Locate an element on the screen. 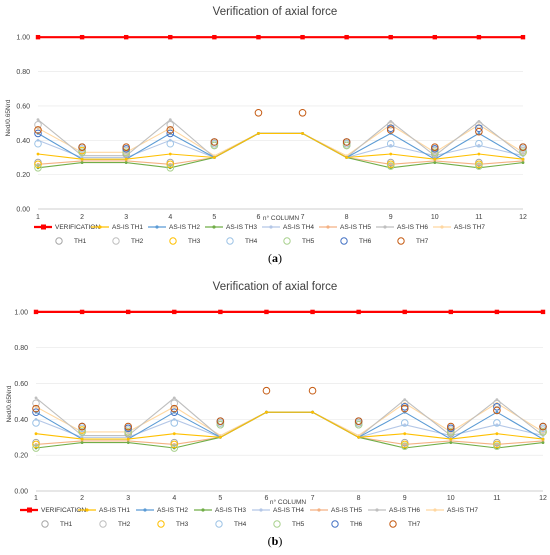  chart-b-ytick-label: 0.80 is located at coordinates (21, 348).